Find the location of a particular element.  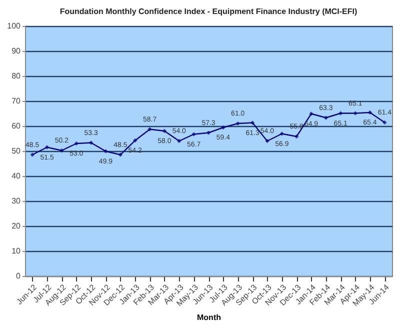

y-tick-label: 40 is located at coordinates (17, 176).